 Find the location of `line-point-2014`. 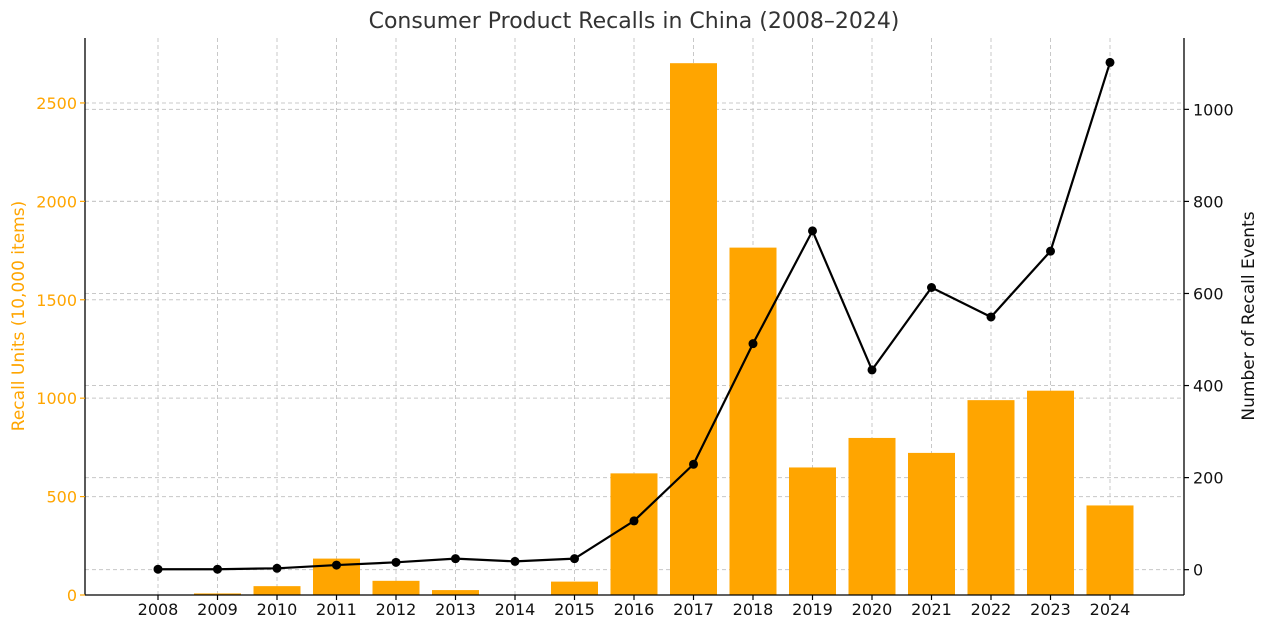

line-point-2014 is located at coordinates (515, 561).